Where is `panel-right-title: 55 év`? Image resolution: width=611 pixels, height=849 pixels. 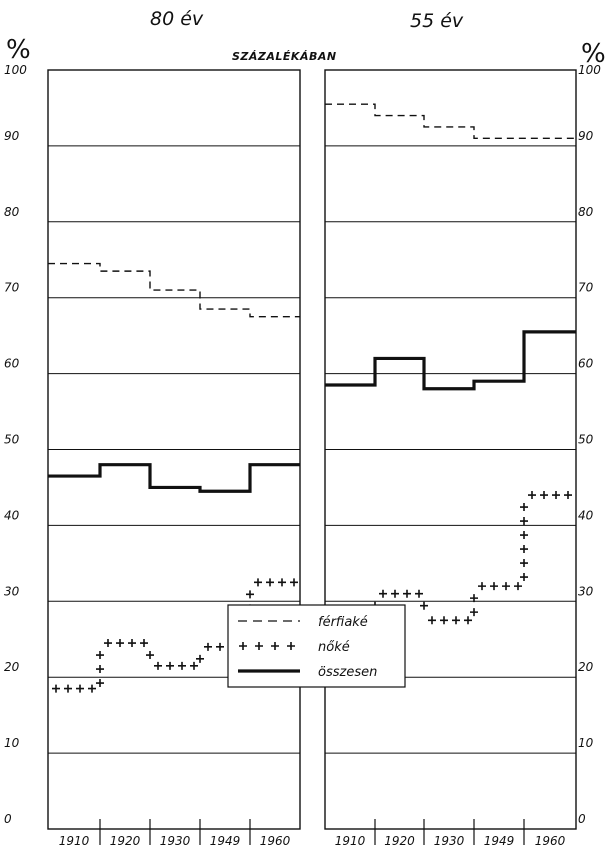
panel-right-title: 55 év is located at coordinates (437, 21).